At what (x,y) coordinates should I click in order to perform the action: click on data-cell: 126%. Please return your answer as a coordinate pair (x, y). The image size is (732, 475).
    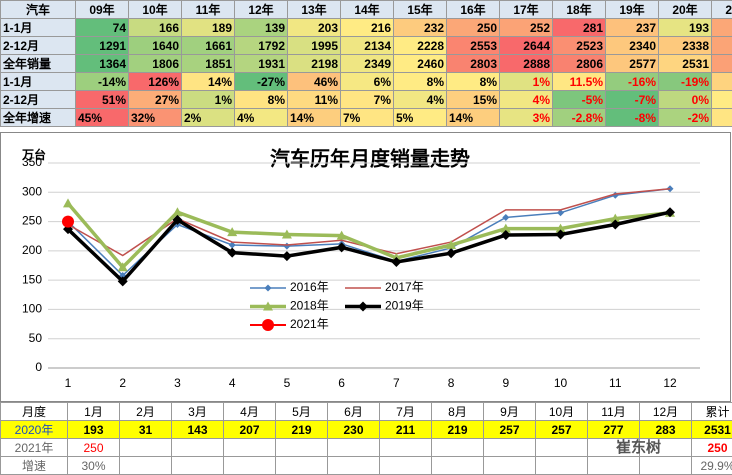
    Looking at the image, I should click on (155, 81).